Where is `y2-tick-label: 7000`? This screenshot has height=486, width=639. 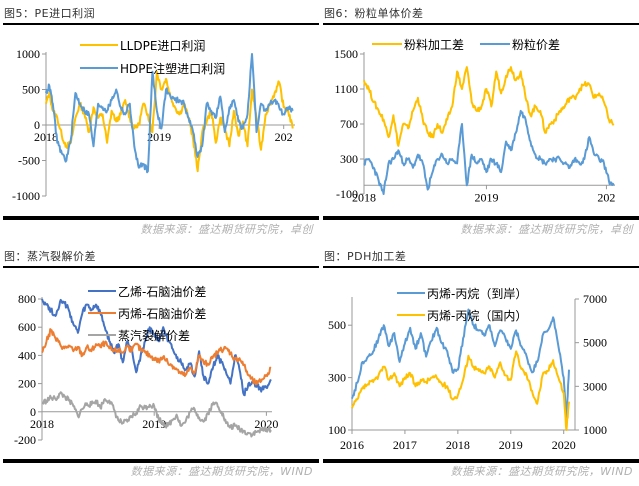
y2-tick-label: 7000 is located at coordinates (595, 299).